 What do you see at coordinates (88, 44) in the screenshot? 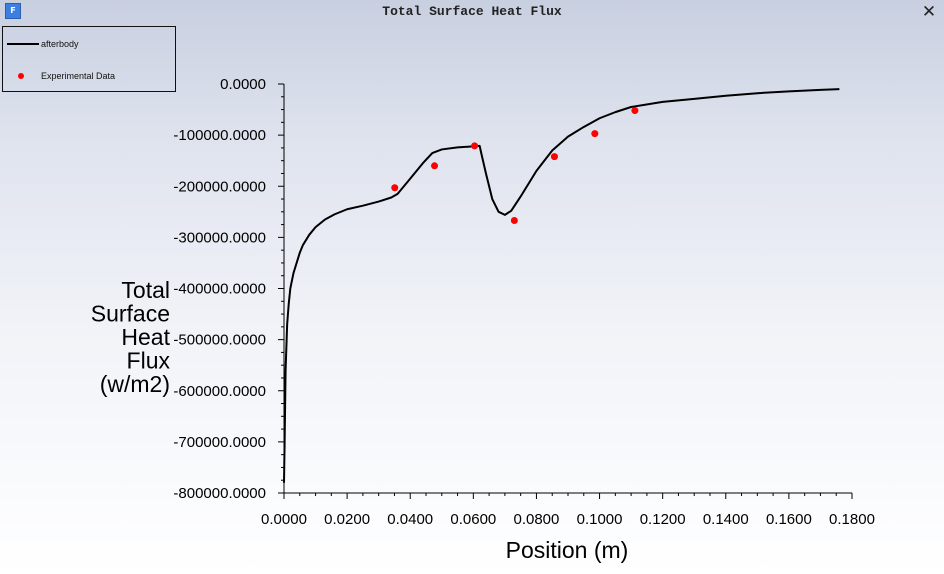
I see `legend-item-afterbody: afterbody` at bounding box center [88, 44].